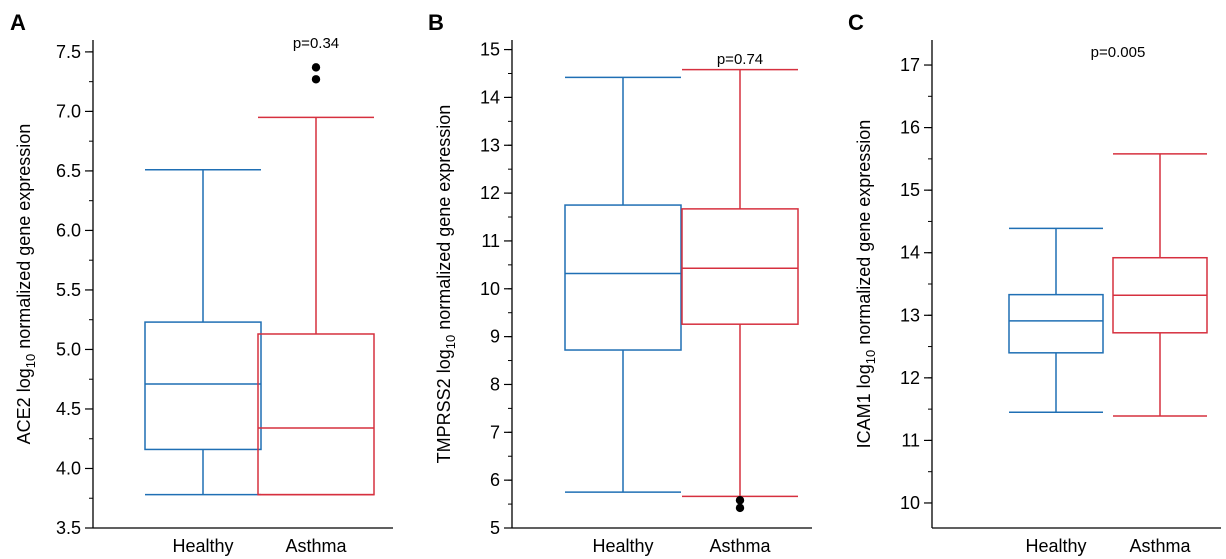 Image resolution: width=1226 pixels, height=559 pixels. I want to click on y-tick-label: 5, so click(495, 528).